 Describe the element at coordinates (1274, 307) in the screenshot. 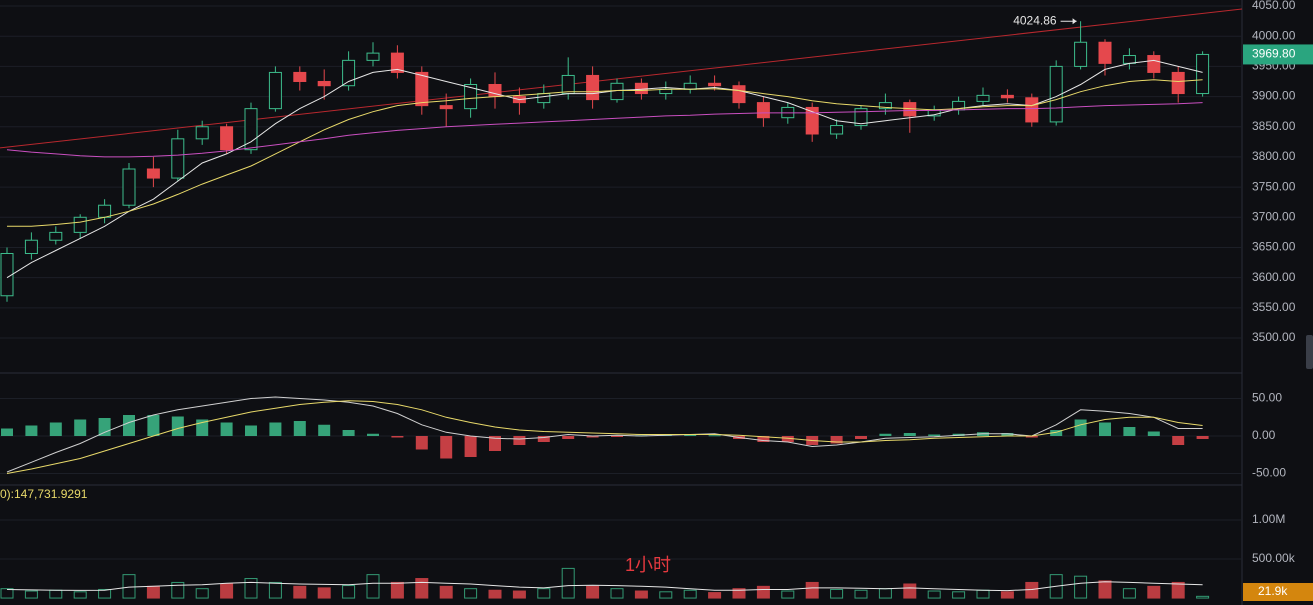

I see `y-tick-label: 3550.00` at that location.